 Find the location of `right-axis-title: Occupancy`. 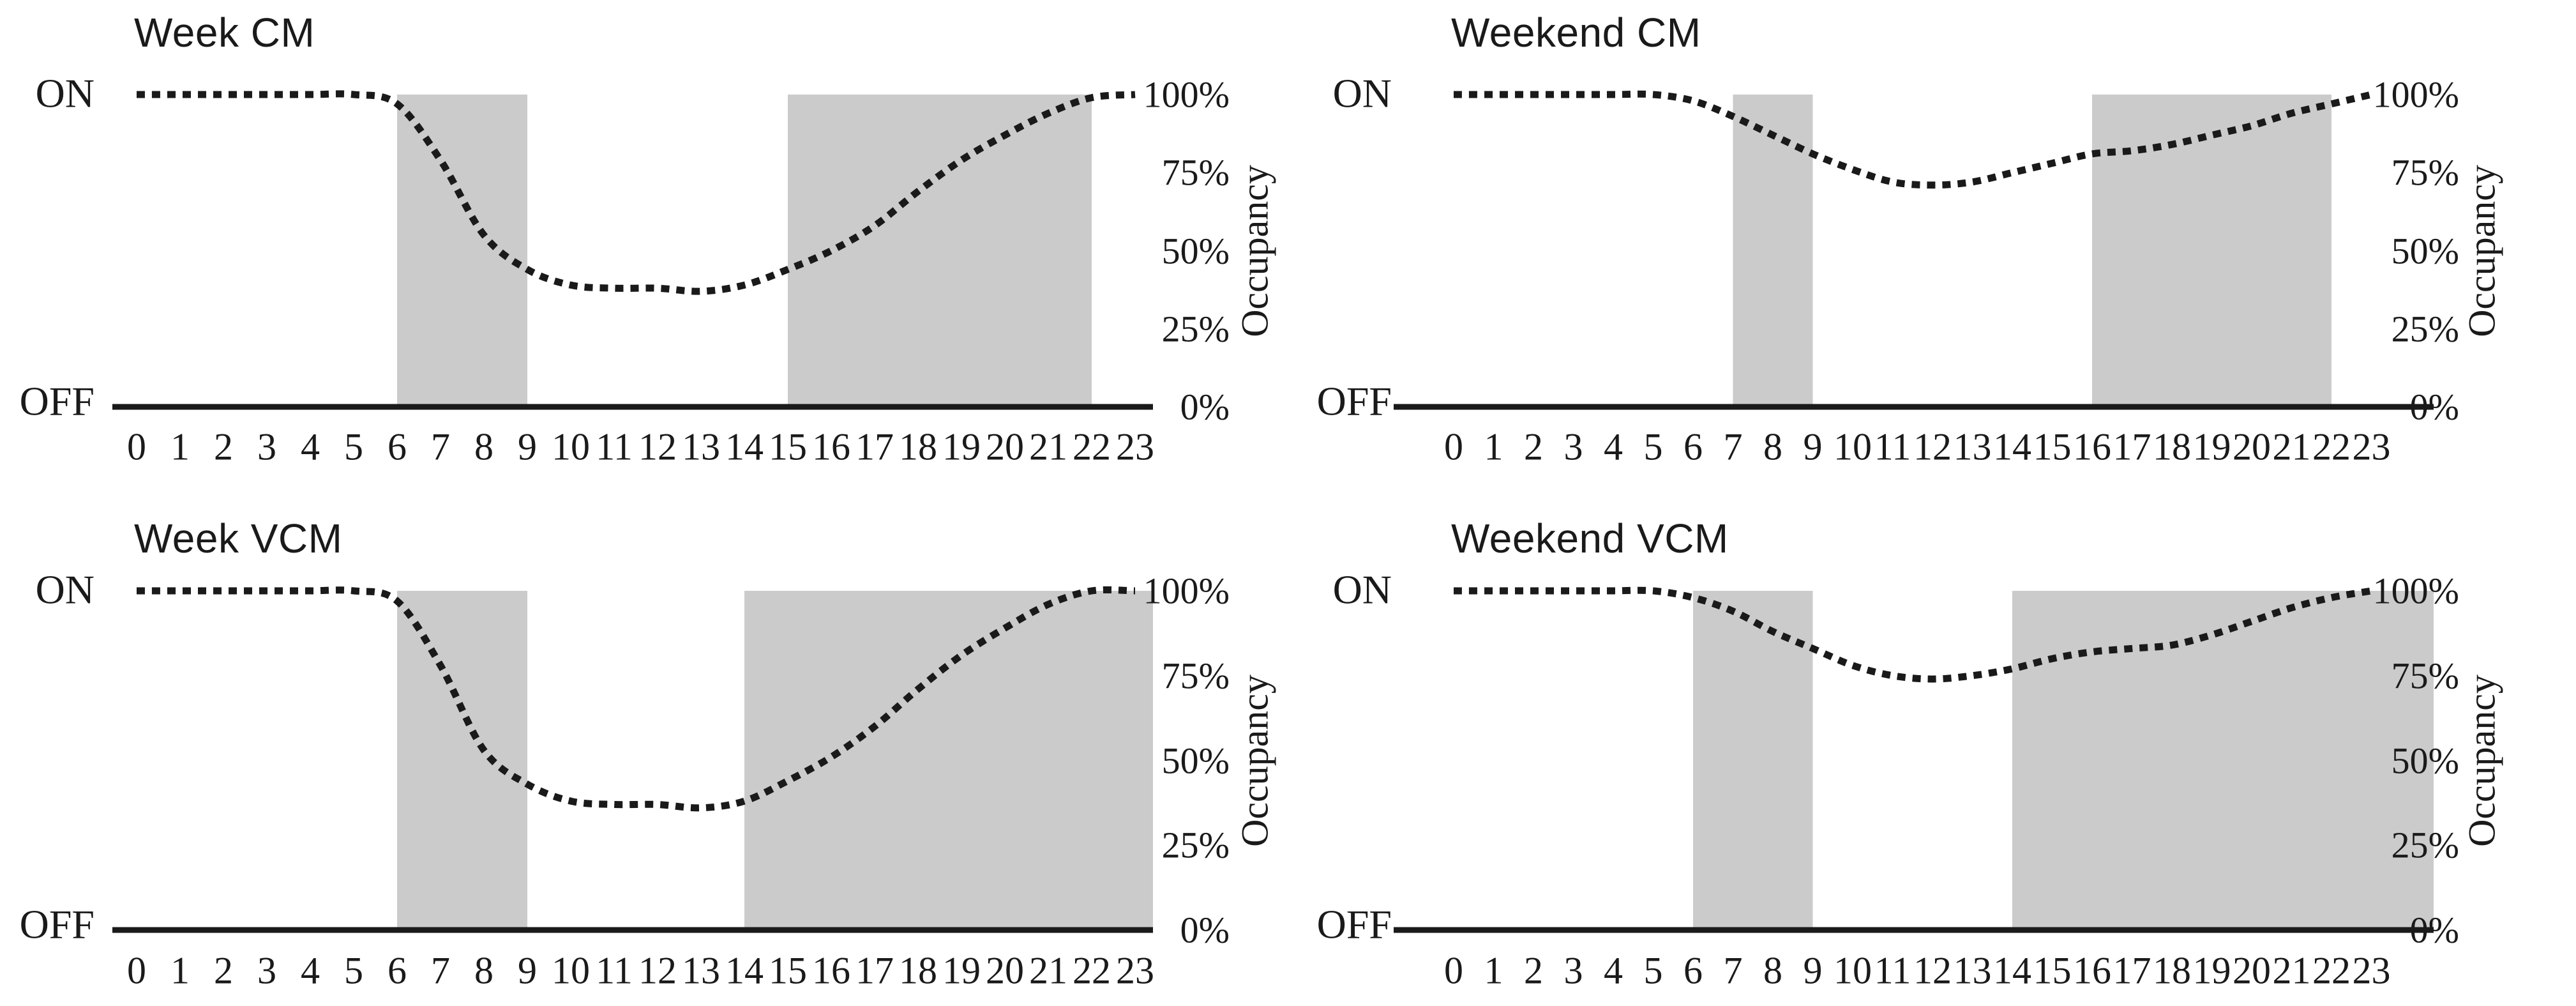

right-axis-title: Occupancy is located at coordinates (2481, 760).